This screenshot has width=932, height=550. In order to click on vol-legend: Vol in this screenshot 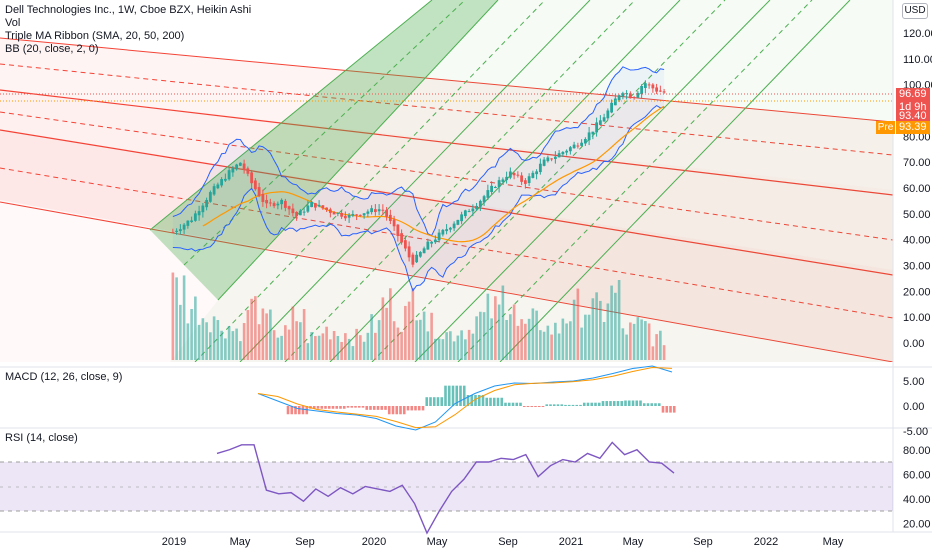, I will do `click(13, 23)`.